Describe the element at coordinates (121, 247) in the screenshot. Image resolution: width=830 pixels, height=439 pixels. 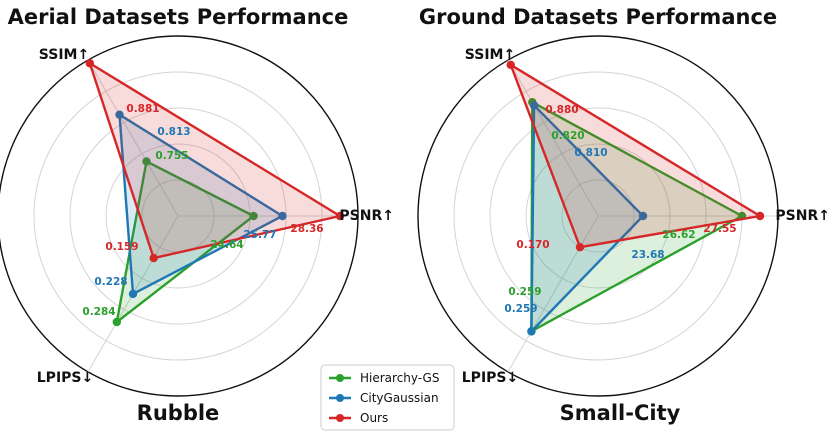
I see `data-label: 0.159` at that location.